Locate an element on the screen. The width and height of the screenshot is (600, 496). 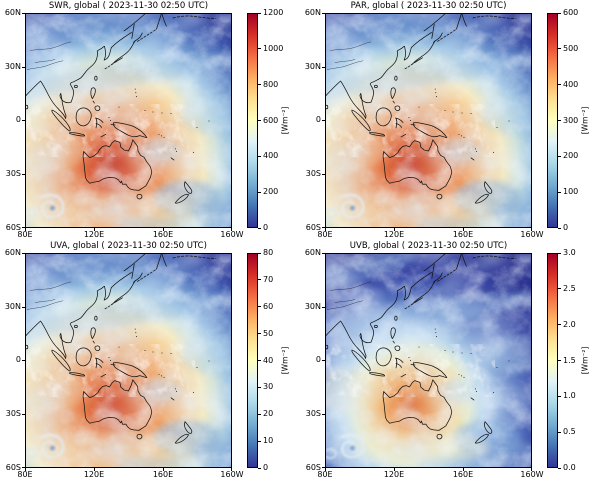
panel-title: UVA, global ( 2023-11-30 02:50 UTC) is located at coordinates (128, 246).